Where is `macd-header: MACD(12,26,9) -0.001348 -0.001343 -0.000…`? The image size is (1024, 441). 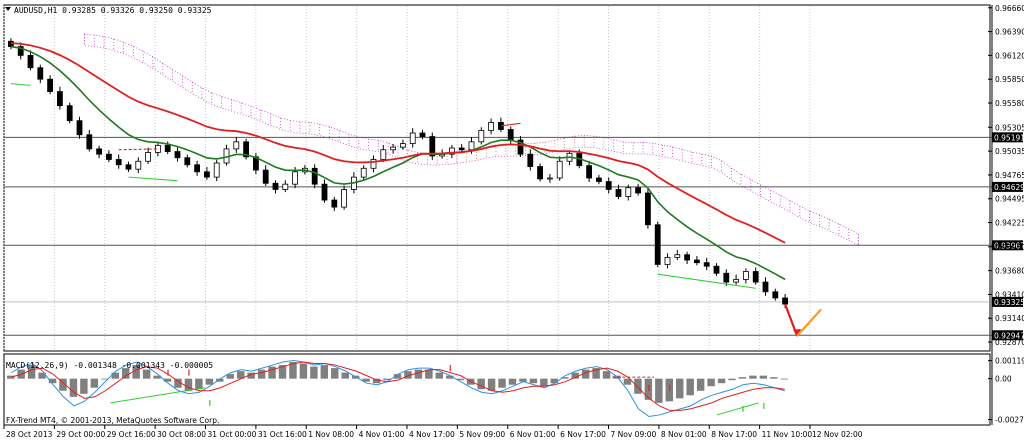
macd-header: MACD(12,26,9) -0.001348 -0.001343 -0.000… is located at coordinates (109, 365).